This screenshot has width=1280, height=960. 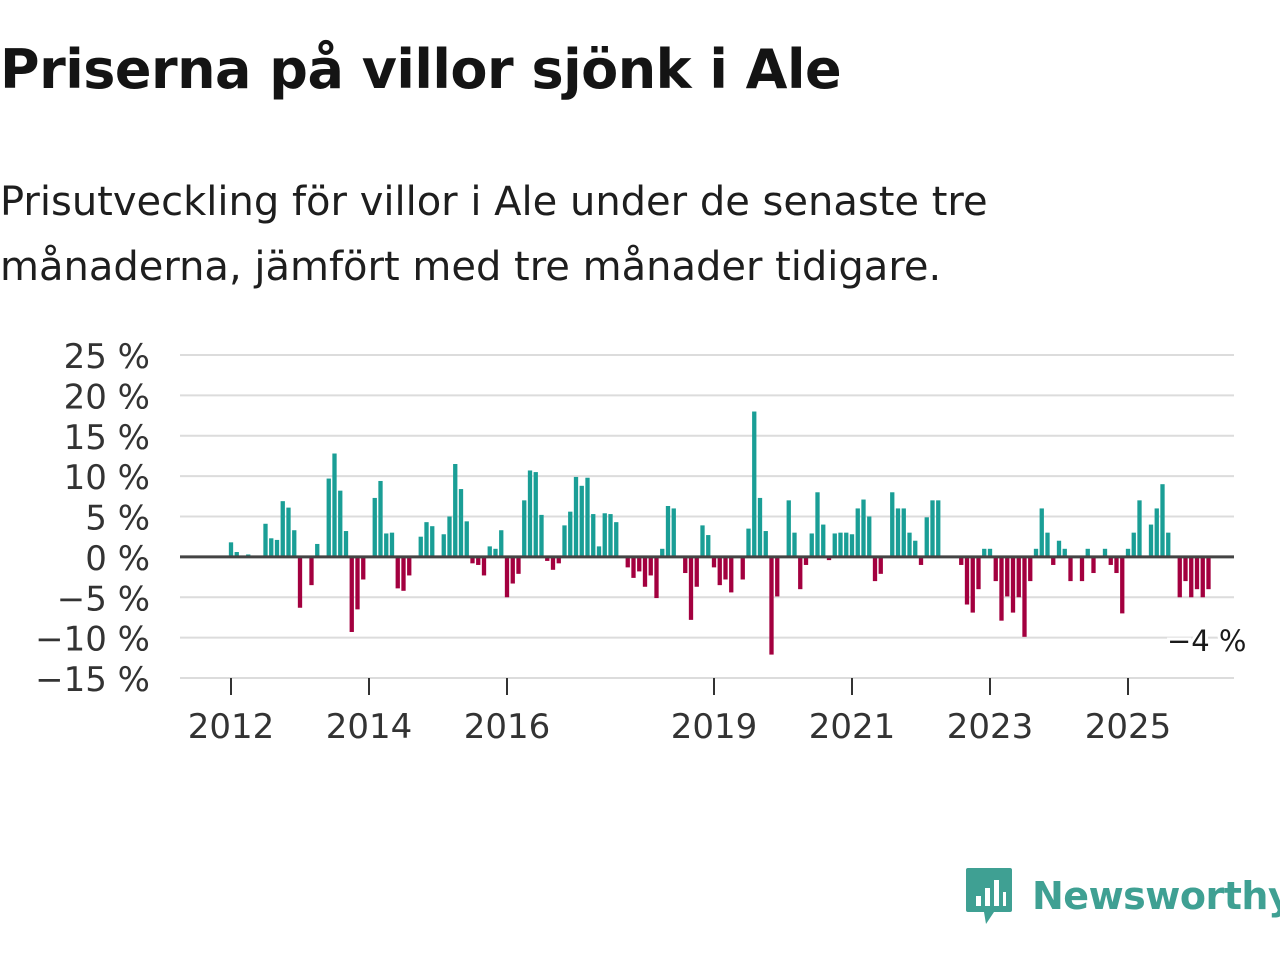 I want to click on y-tick-label: 5 %, so click(x=117, y=519).